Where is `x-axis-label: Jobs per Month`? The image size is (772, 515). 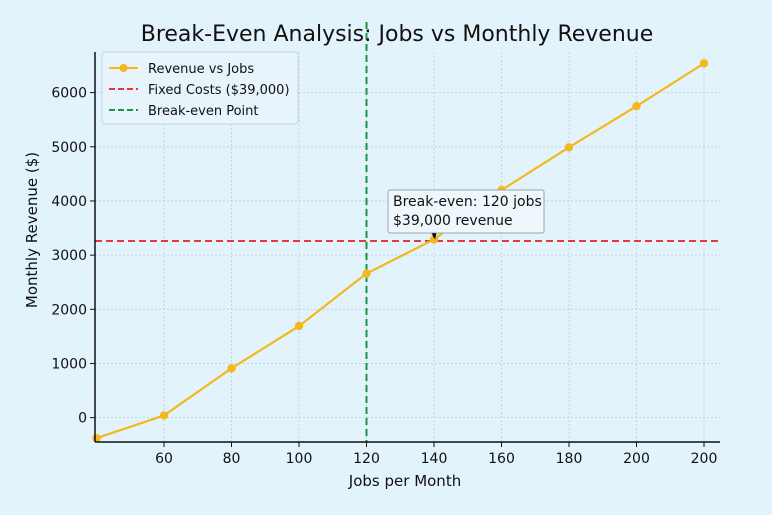
x-axis-label: Jobs per Month is located at coordinates (404, 481).